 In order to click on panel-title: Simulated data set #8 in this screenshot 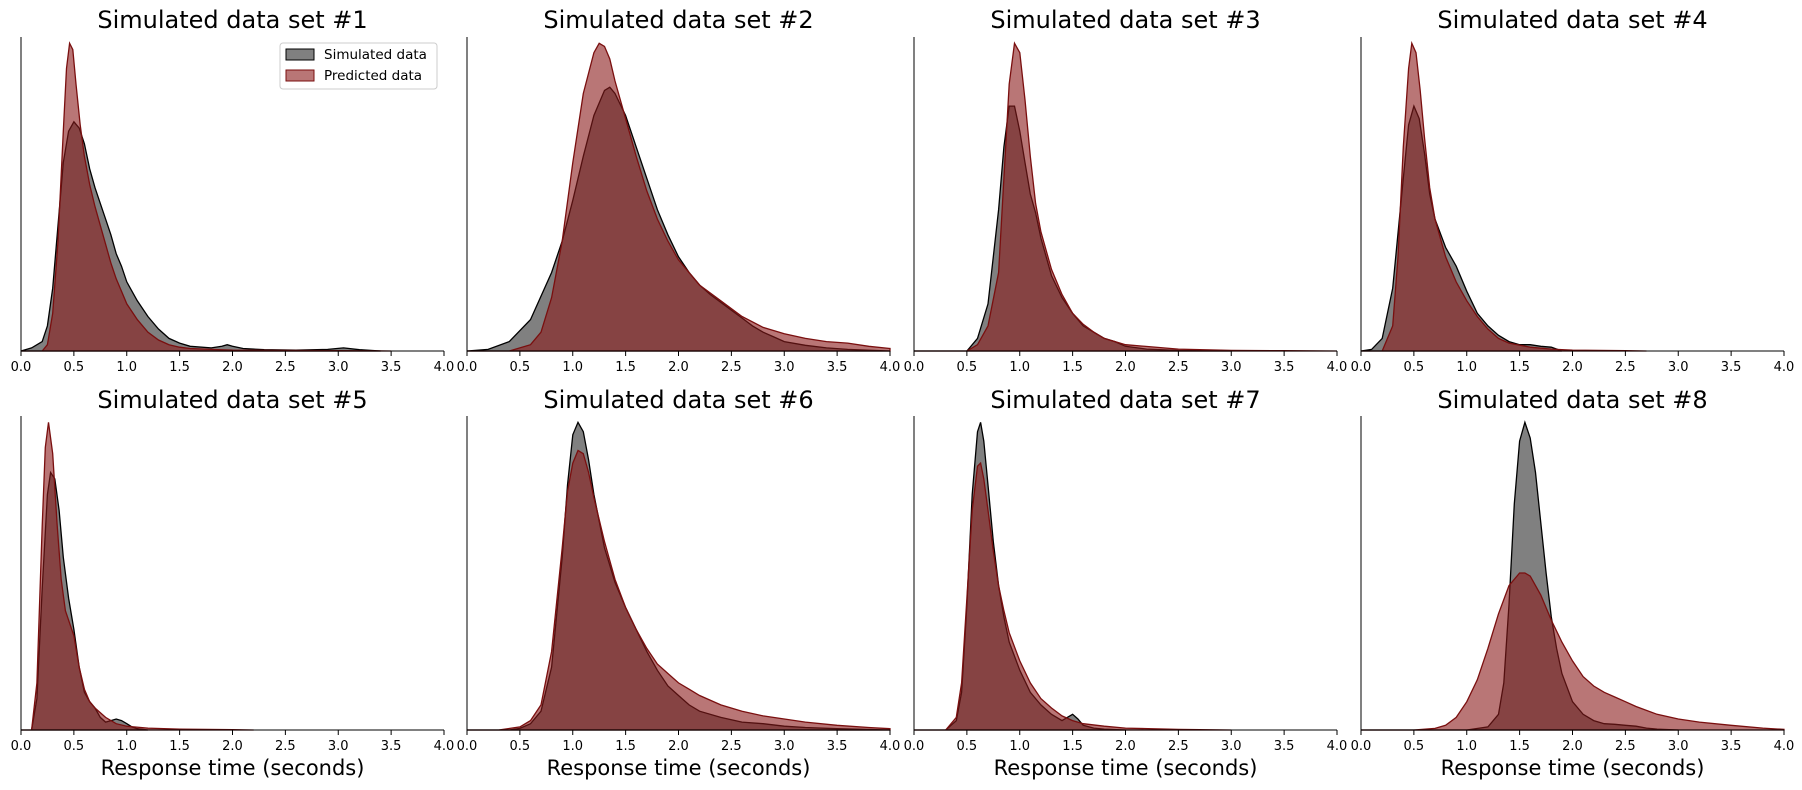, I will do `click(1572, 400)`.